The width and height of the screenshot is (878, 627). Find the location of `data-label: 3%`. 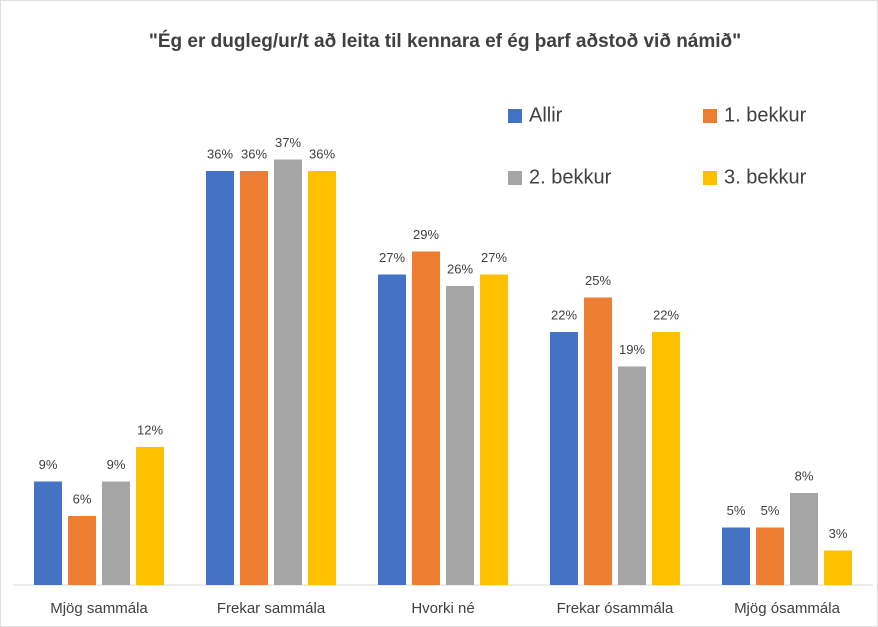

data-label: 3% is located at coordinates (838, 533).